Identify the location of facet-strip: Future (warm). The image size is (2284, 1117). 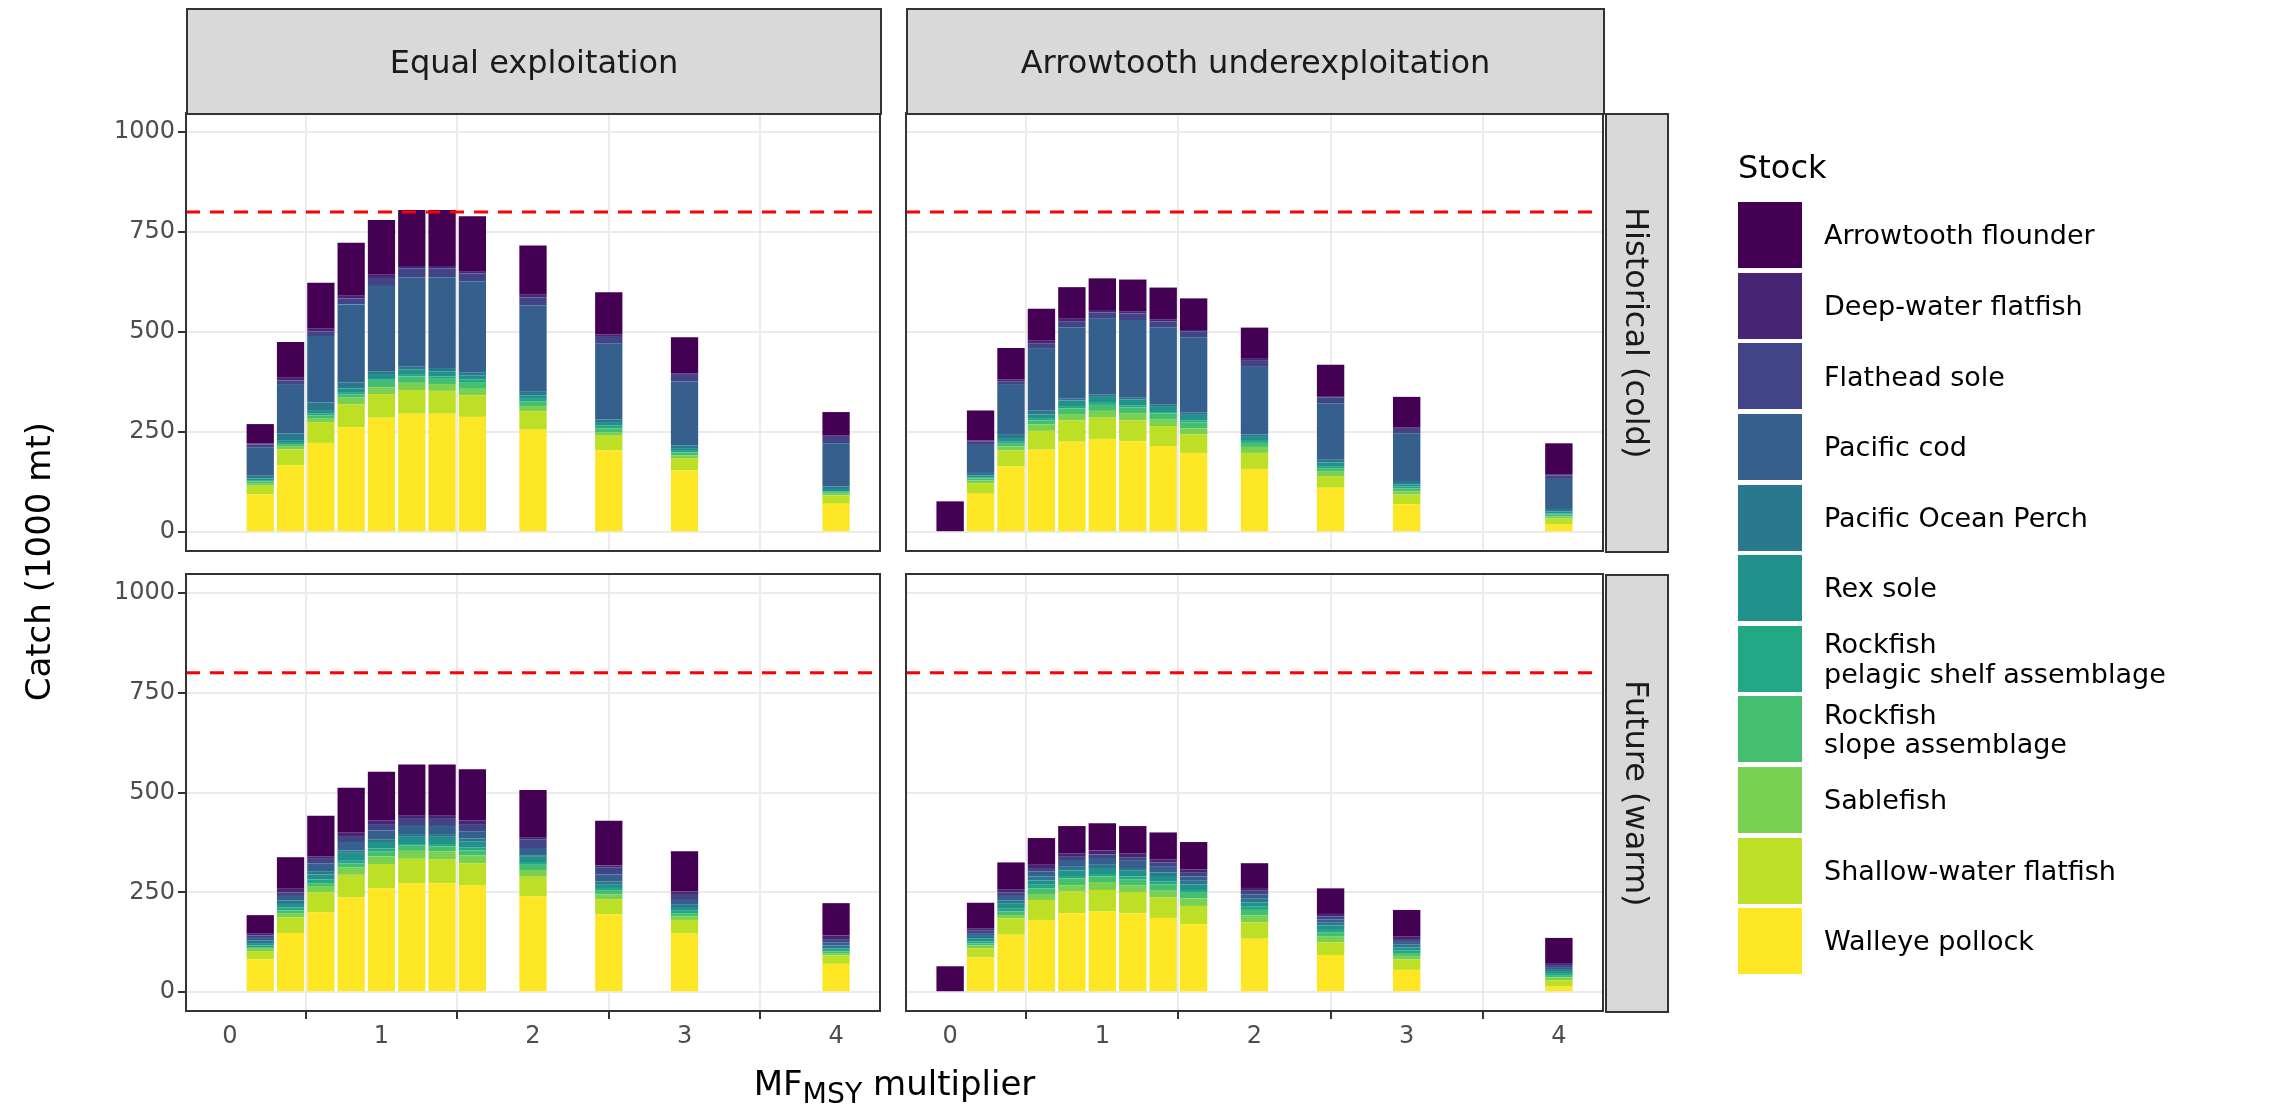
(1637, 793).